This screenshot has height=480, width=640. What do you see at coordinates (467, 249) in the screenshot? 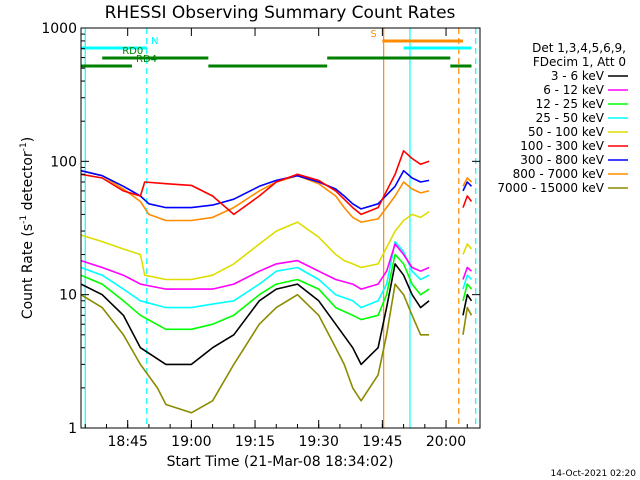
I see `series-line-50-100-kev-seg2` at bounding box center [467, 249].